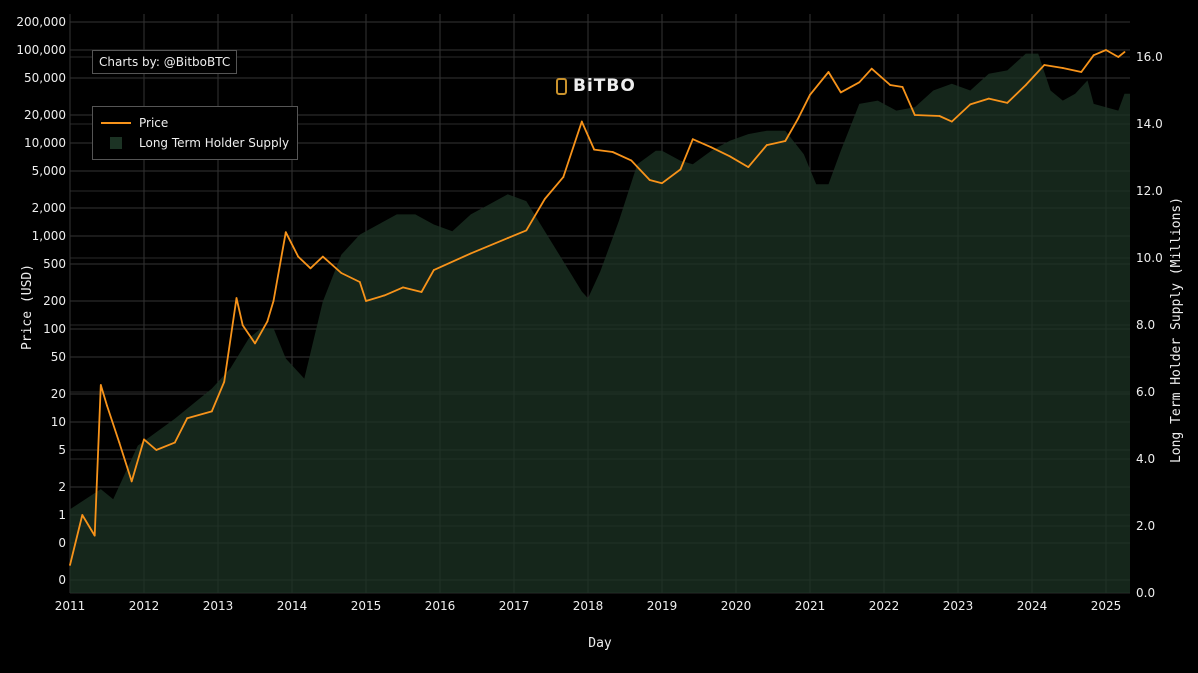  What do you see at coordinates (662, 606) in the screenshot?
I see `x-tick-label: 2019` at bounding box center [662, 606].